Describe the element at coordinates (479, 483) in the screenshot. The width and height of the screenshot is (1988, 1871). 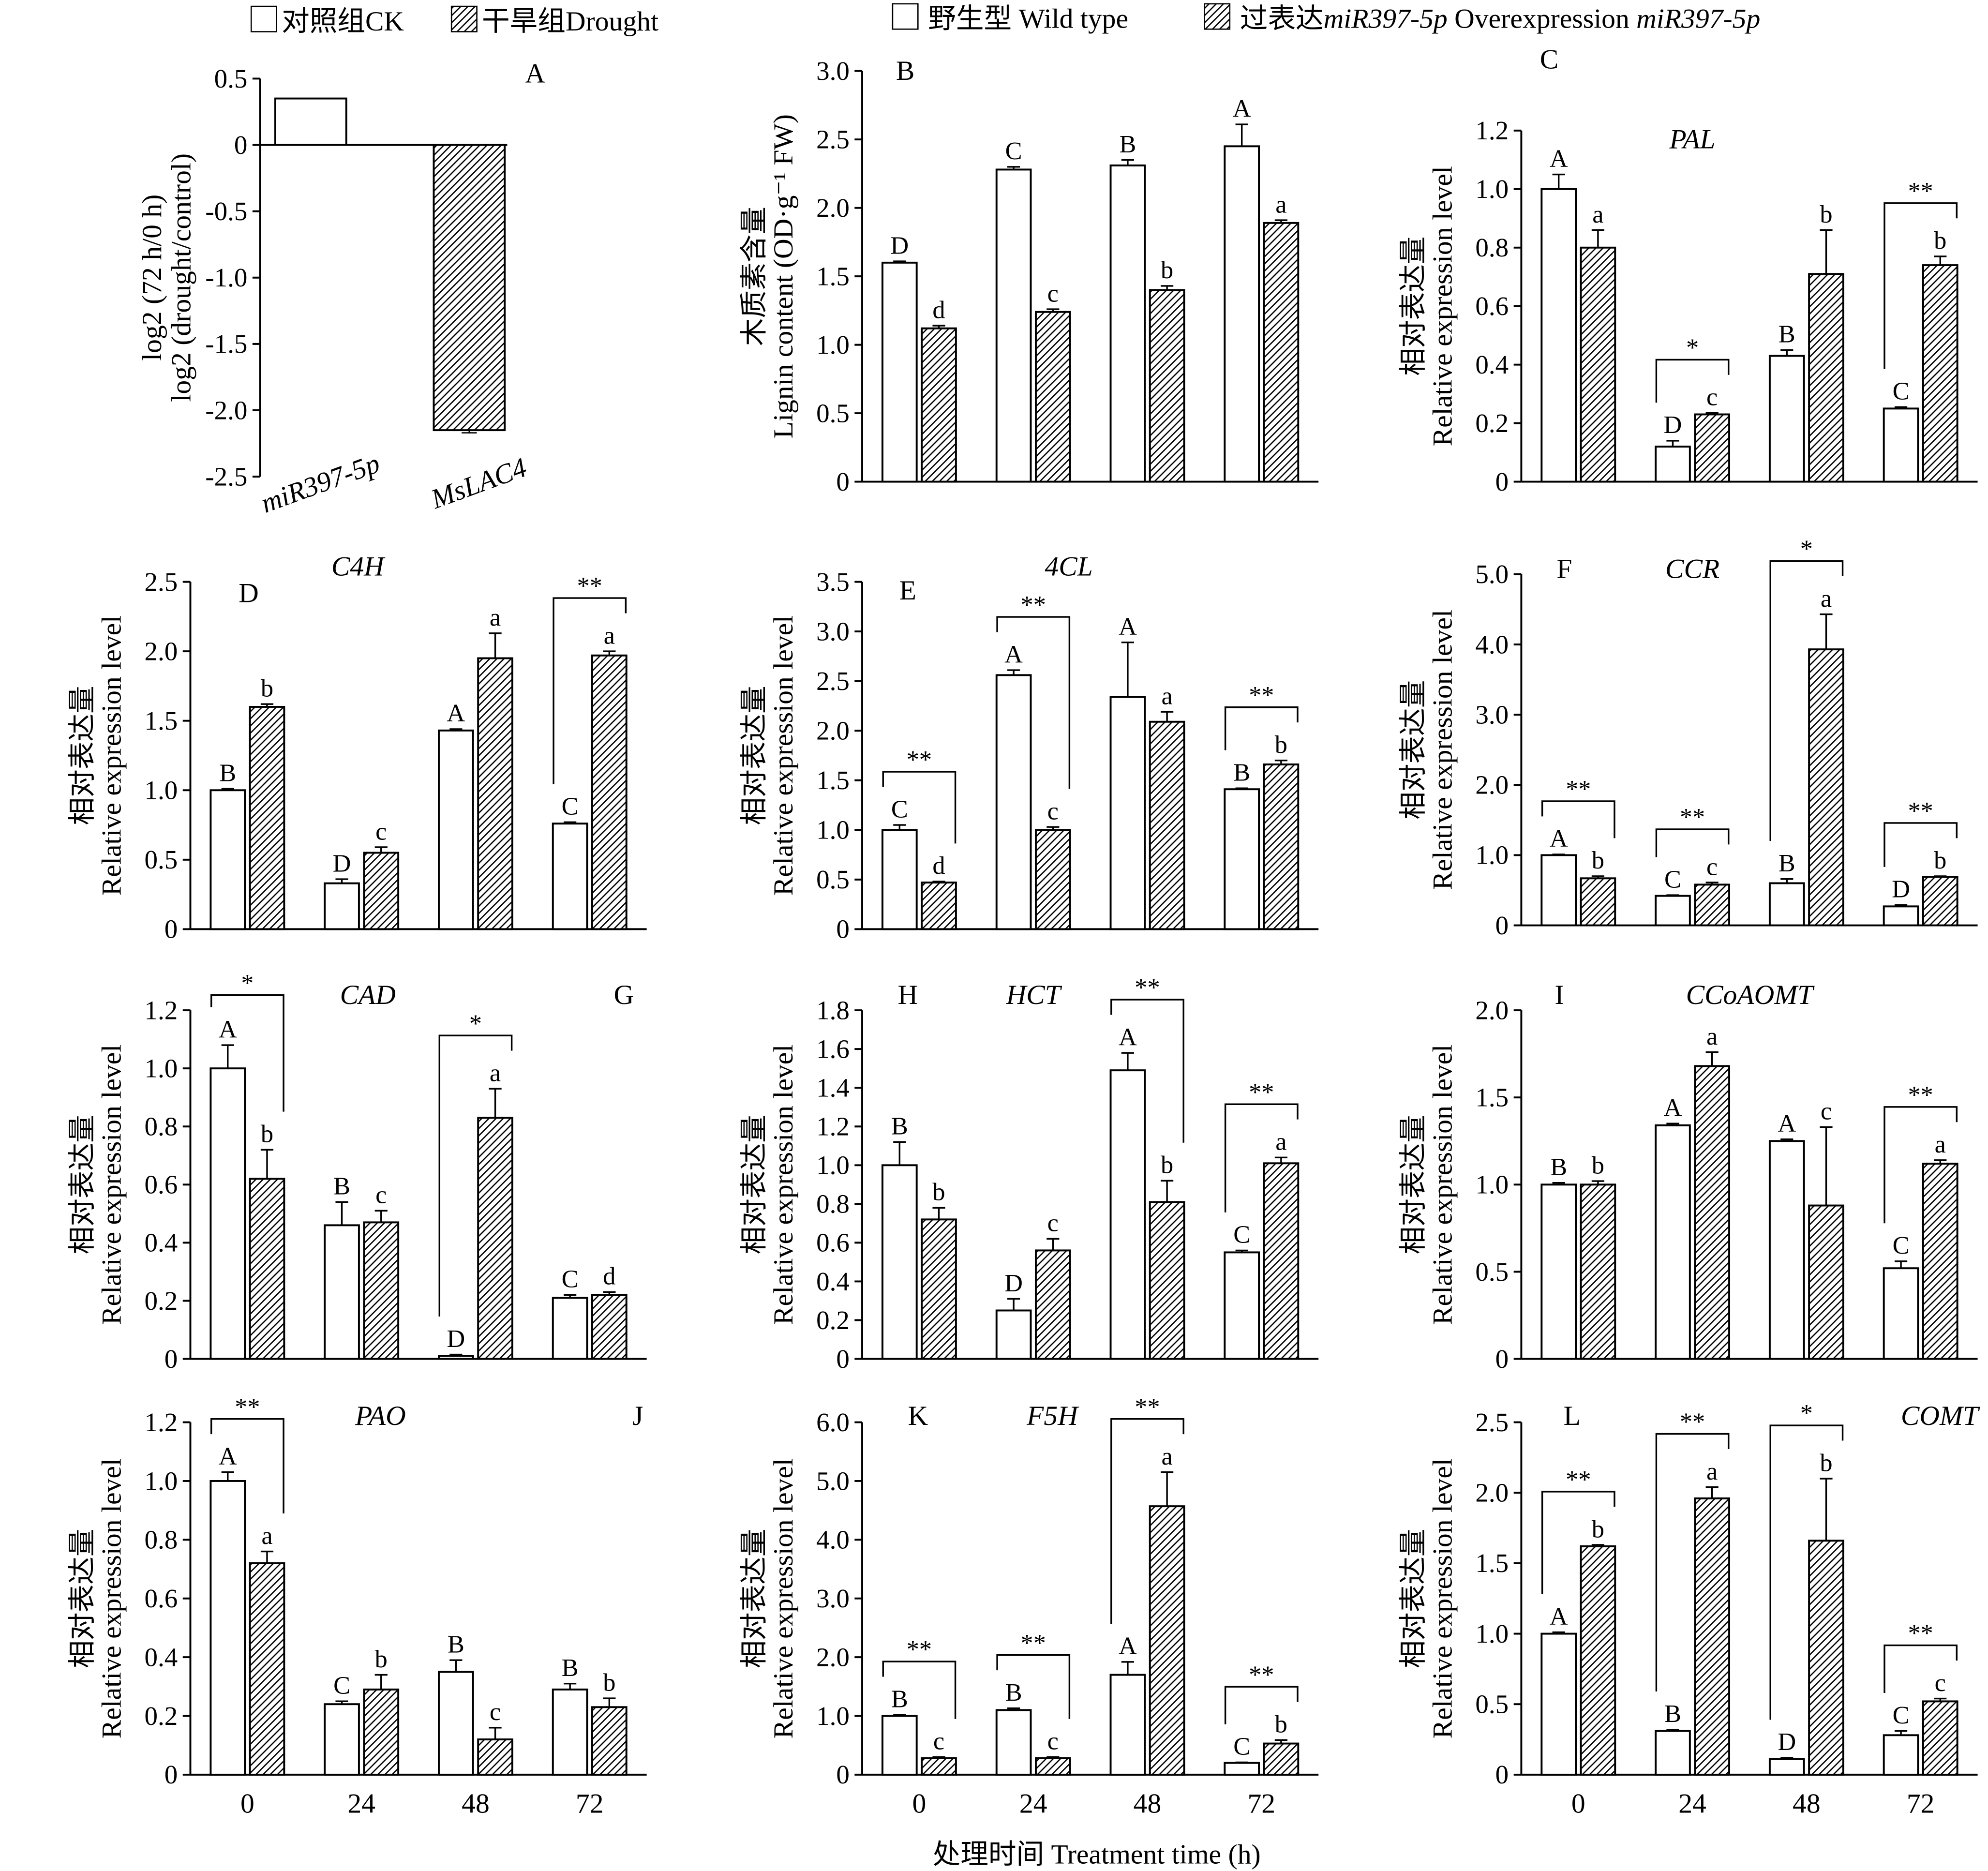
I see `x-tick-label: MsLAC4` at that location.